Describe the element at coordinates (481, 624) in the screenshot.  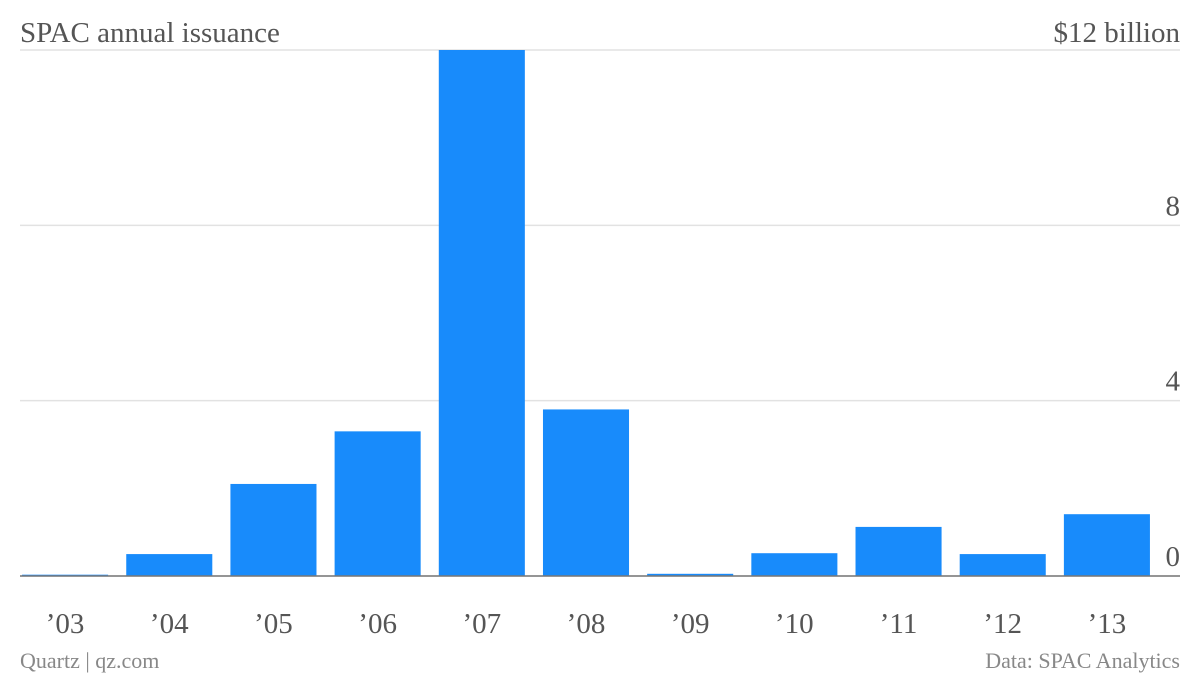
I see `x-tick-label: ’07` at that location.